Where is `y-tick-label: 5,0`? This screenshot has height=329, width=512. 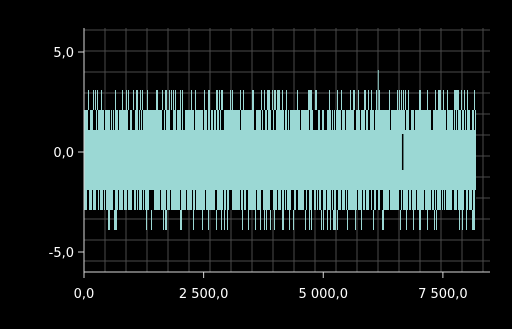 y-tick-label: 5,0 is located at coordinates (63, 53).